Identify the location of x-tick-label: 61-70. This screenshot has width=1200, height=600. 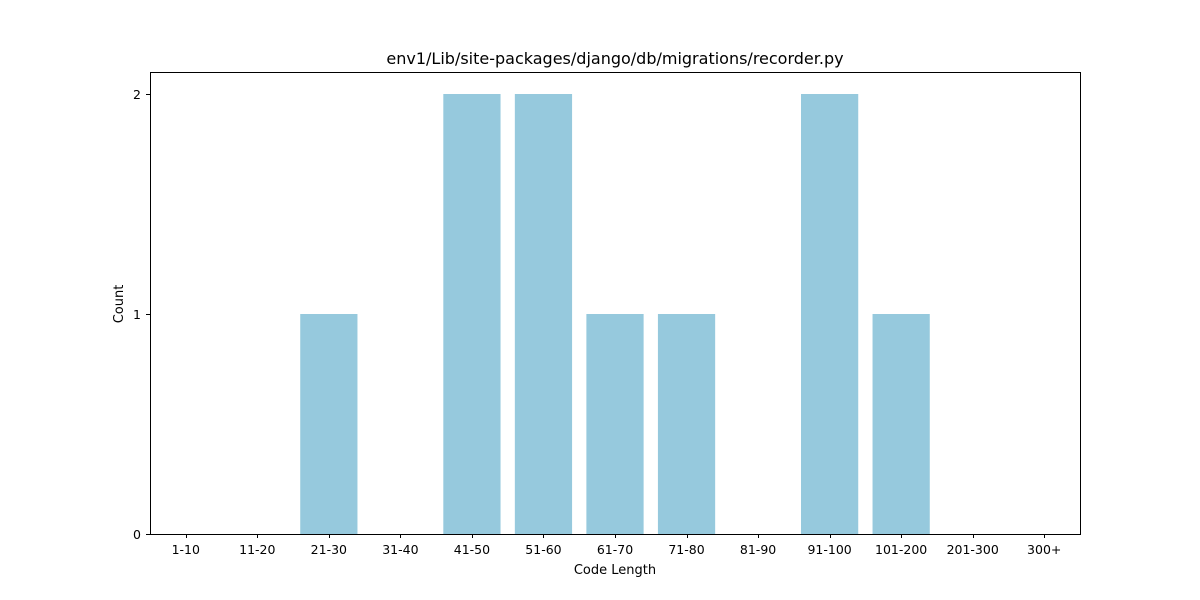
(615, 549).